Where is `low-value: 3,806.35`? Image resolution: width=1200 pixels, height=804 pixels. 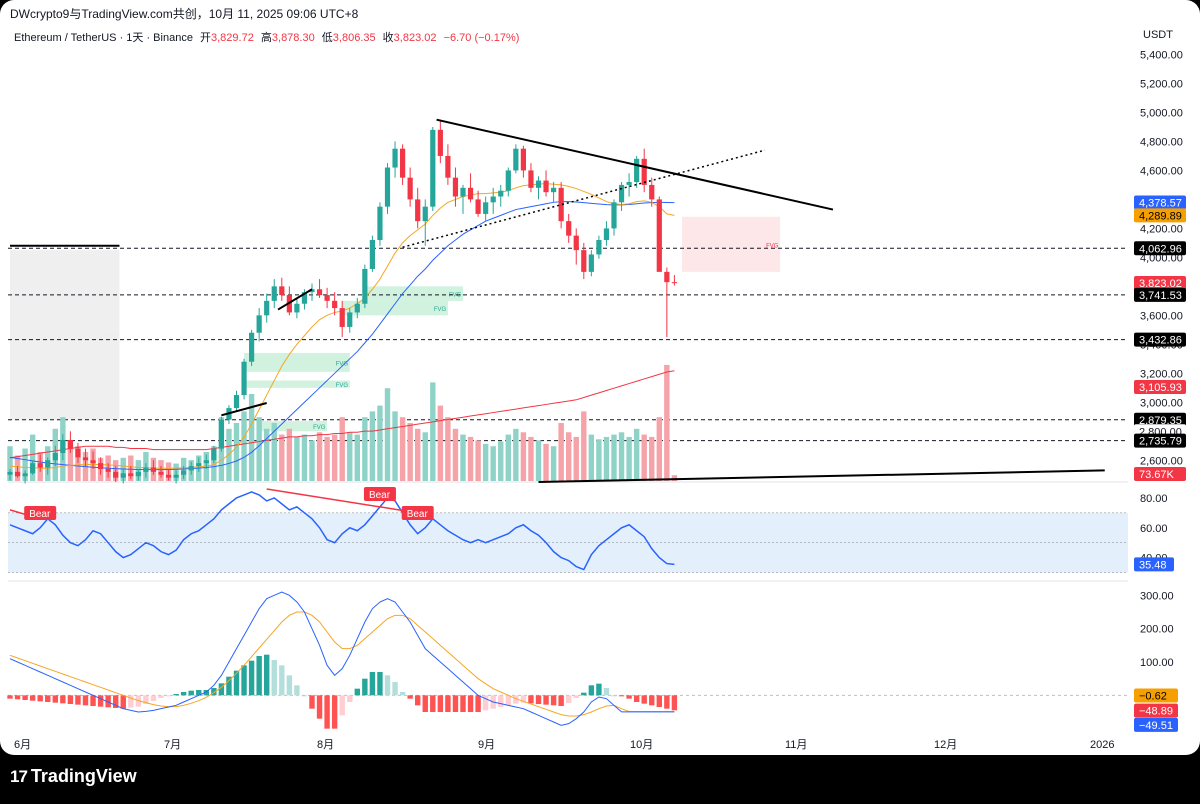
low-value: 3,806.35 is located at coordinates (354, 38).